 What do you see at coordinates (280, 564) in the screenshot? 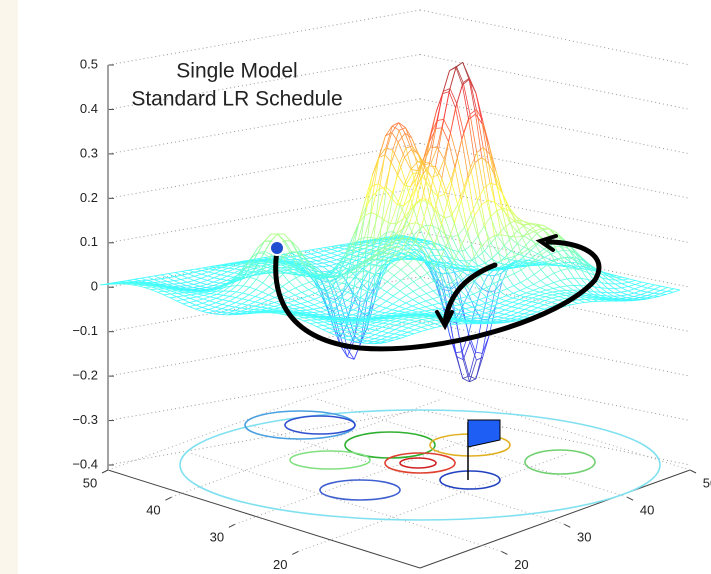
I see `x-tick-label: 20` at bounding box center [280, 564].